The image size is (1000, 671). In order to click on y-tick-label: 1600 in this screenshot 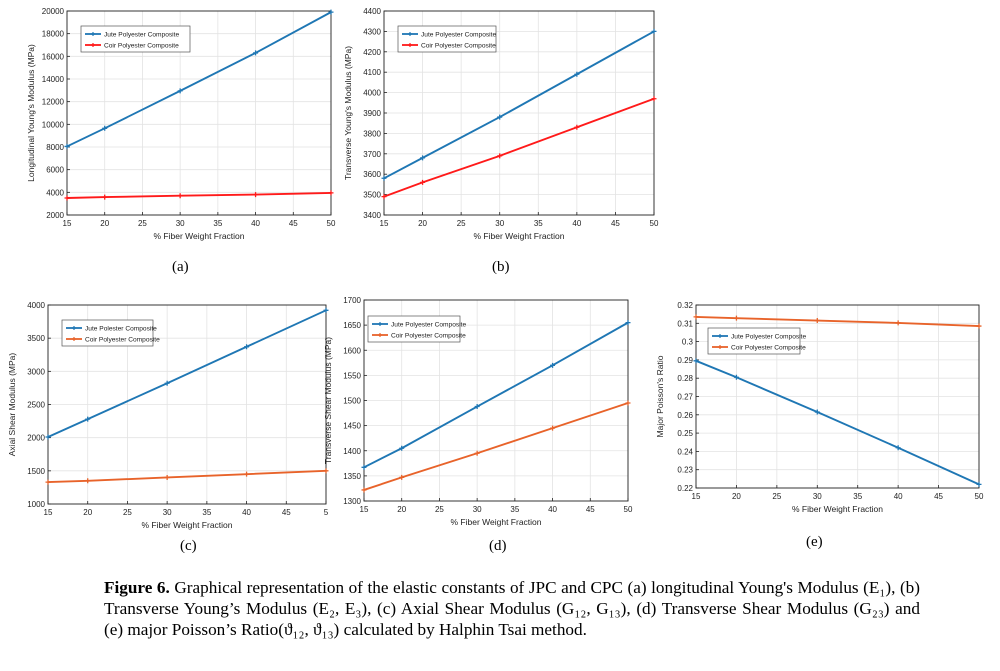, I will do `click(352, 350)`.